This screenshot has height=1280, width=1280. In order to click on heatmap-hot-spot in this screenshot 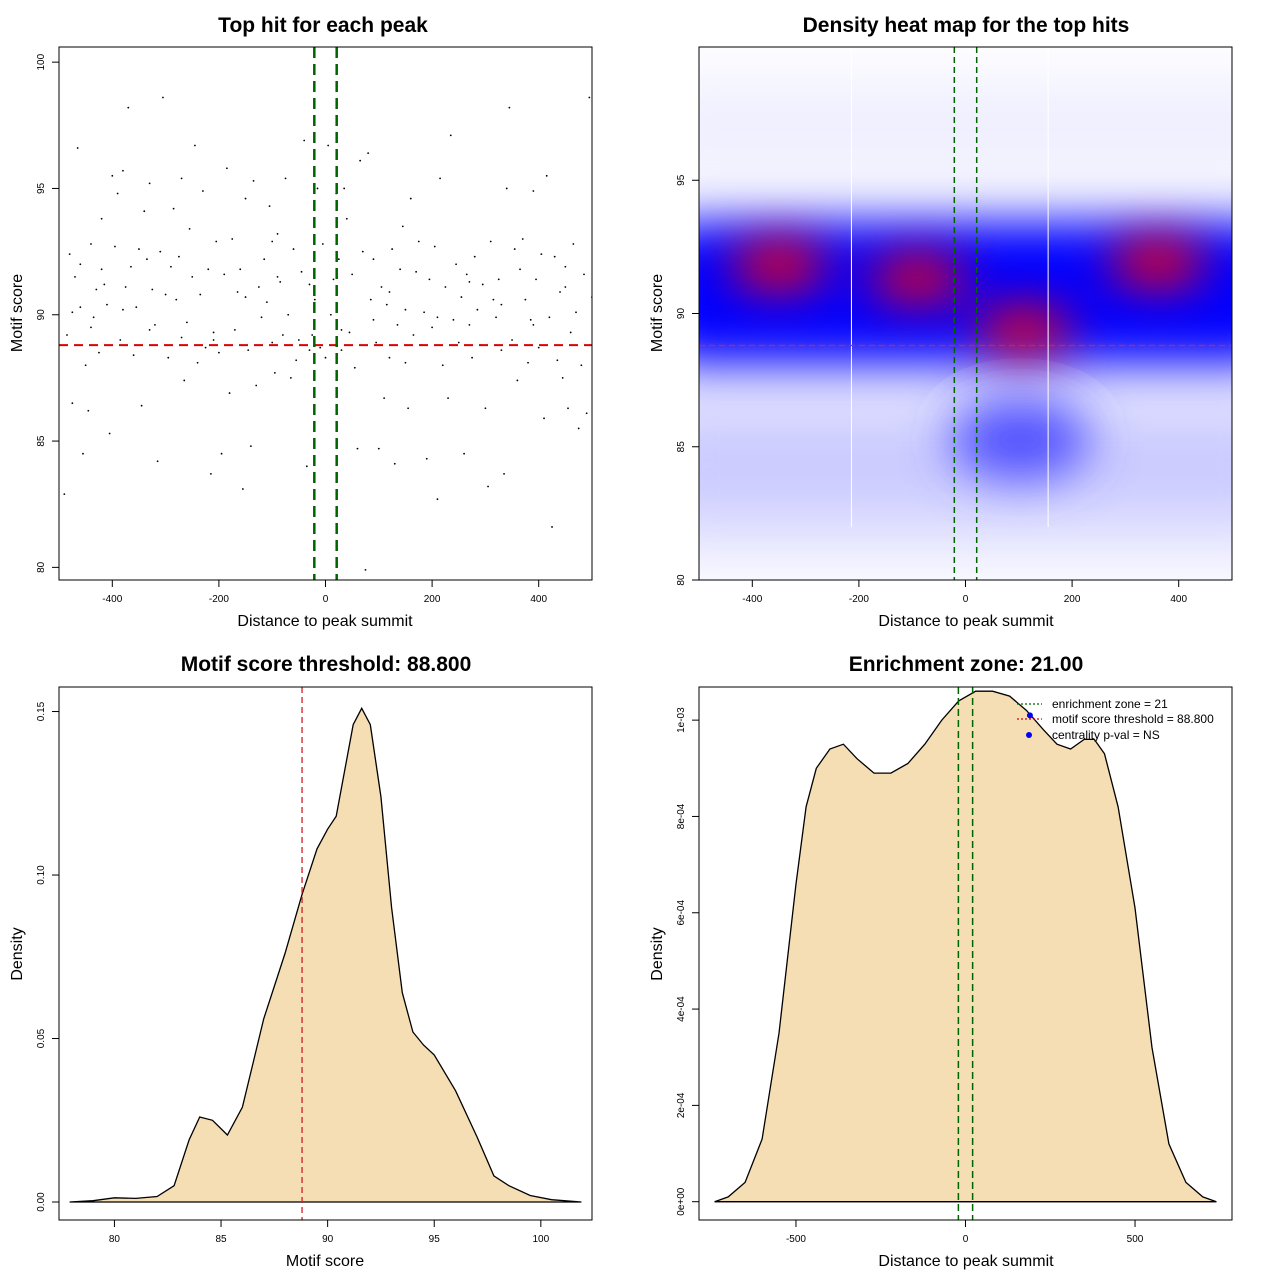, I will do `click(778, 265)`.